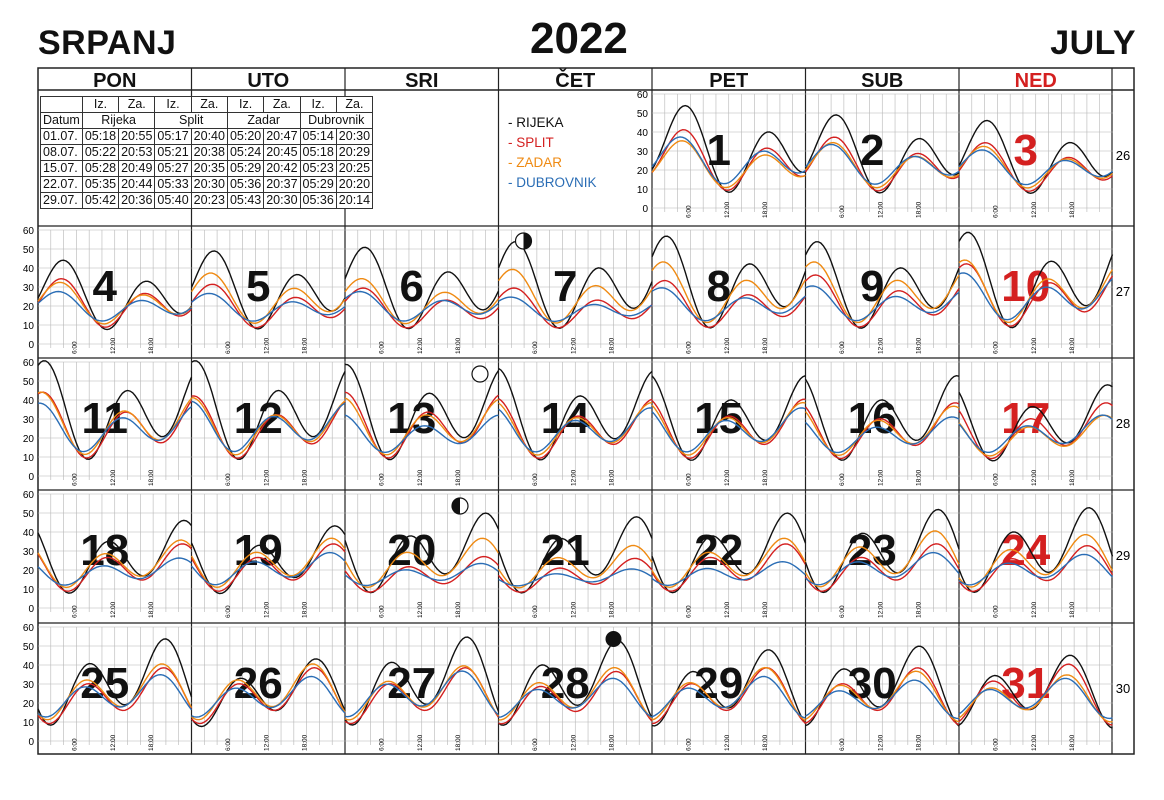  What do you see at coordinates (729, 688) in the screenshot?
I see `day-cell-29: 6:00 12:00 18:00 29` at bounding box center [729, 688].